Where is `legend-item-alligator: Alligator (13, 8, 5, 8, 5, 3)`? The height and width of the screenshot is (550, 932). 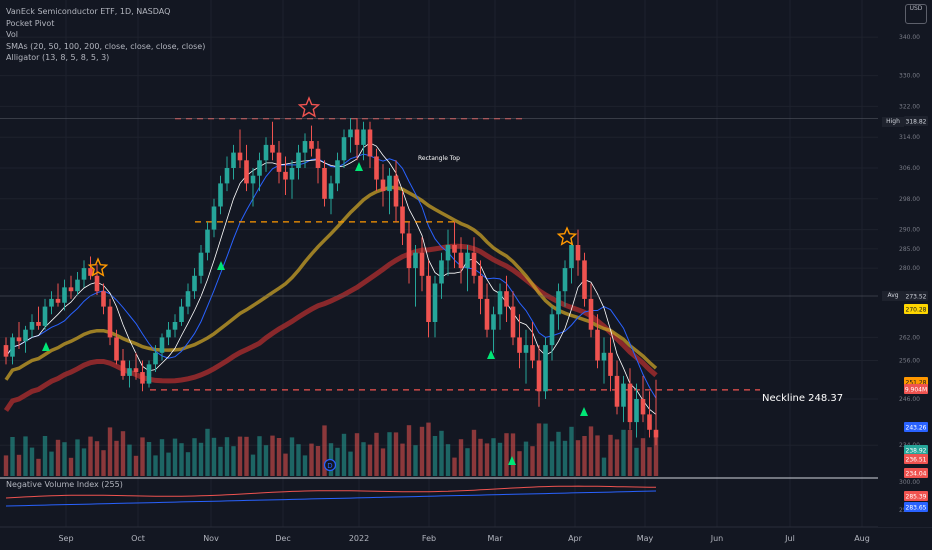 legend-item-alligator: Alligator (13, 8, 5, 8, 5, 3) is located at coordinates (58, 57).